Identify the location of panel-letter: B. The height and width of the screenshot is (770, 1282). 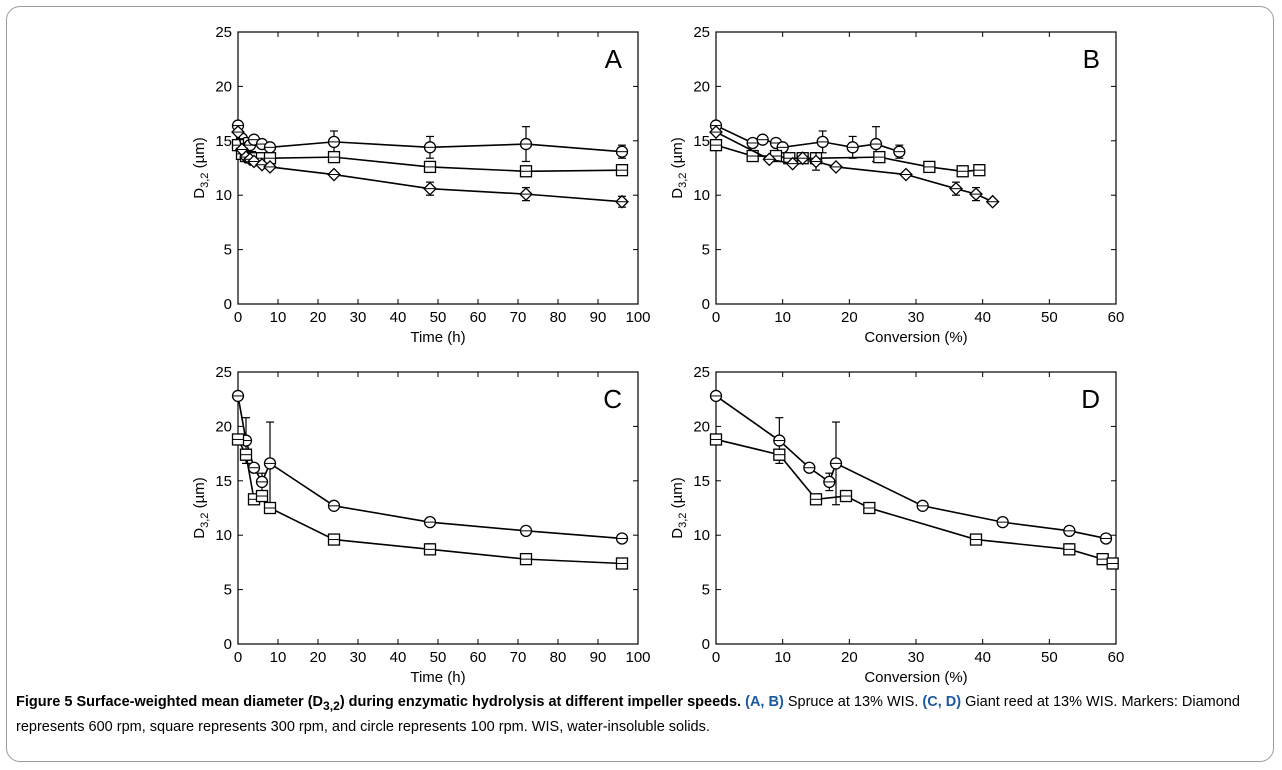
(1091, 59).